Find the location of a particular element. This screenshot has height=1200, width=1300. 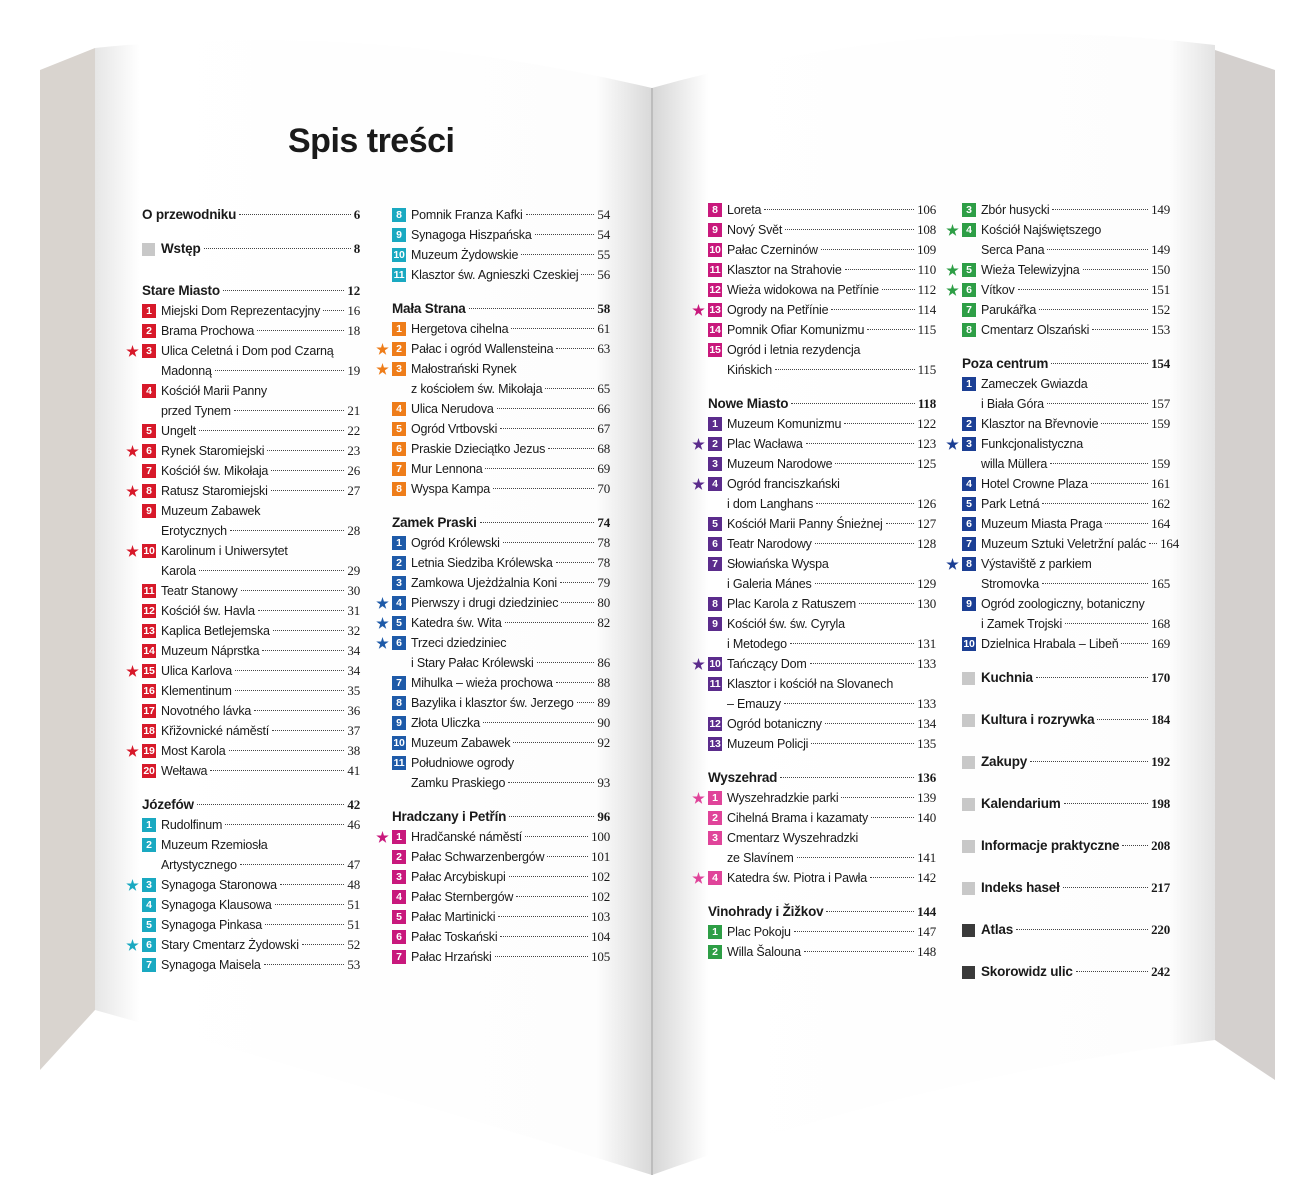

entry-page: 56 is located at coordinates (603, 274).